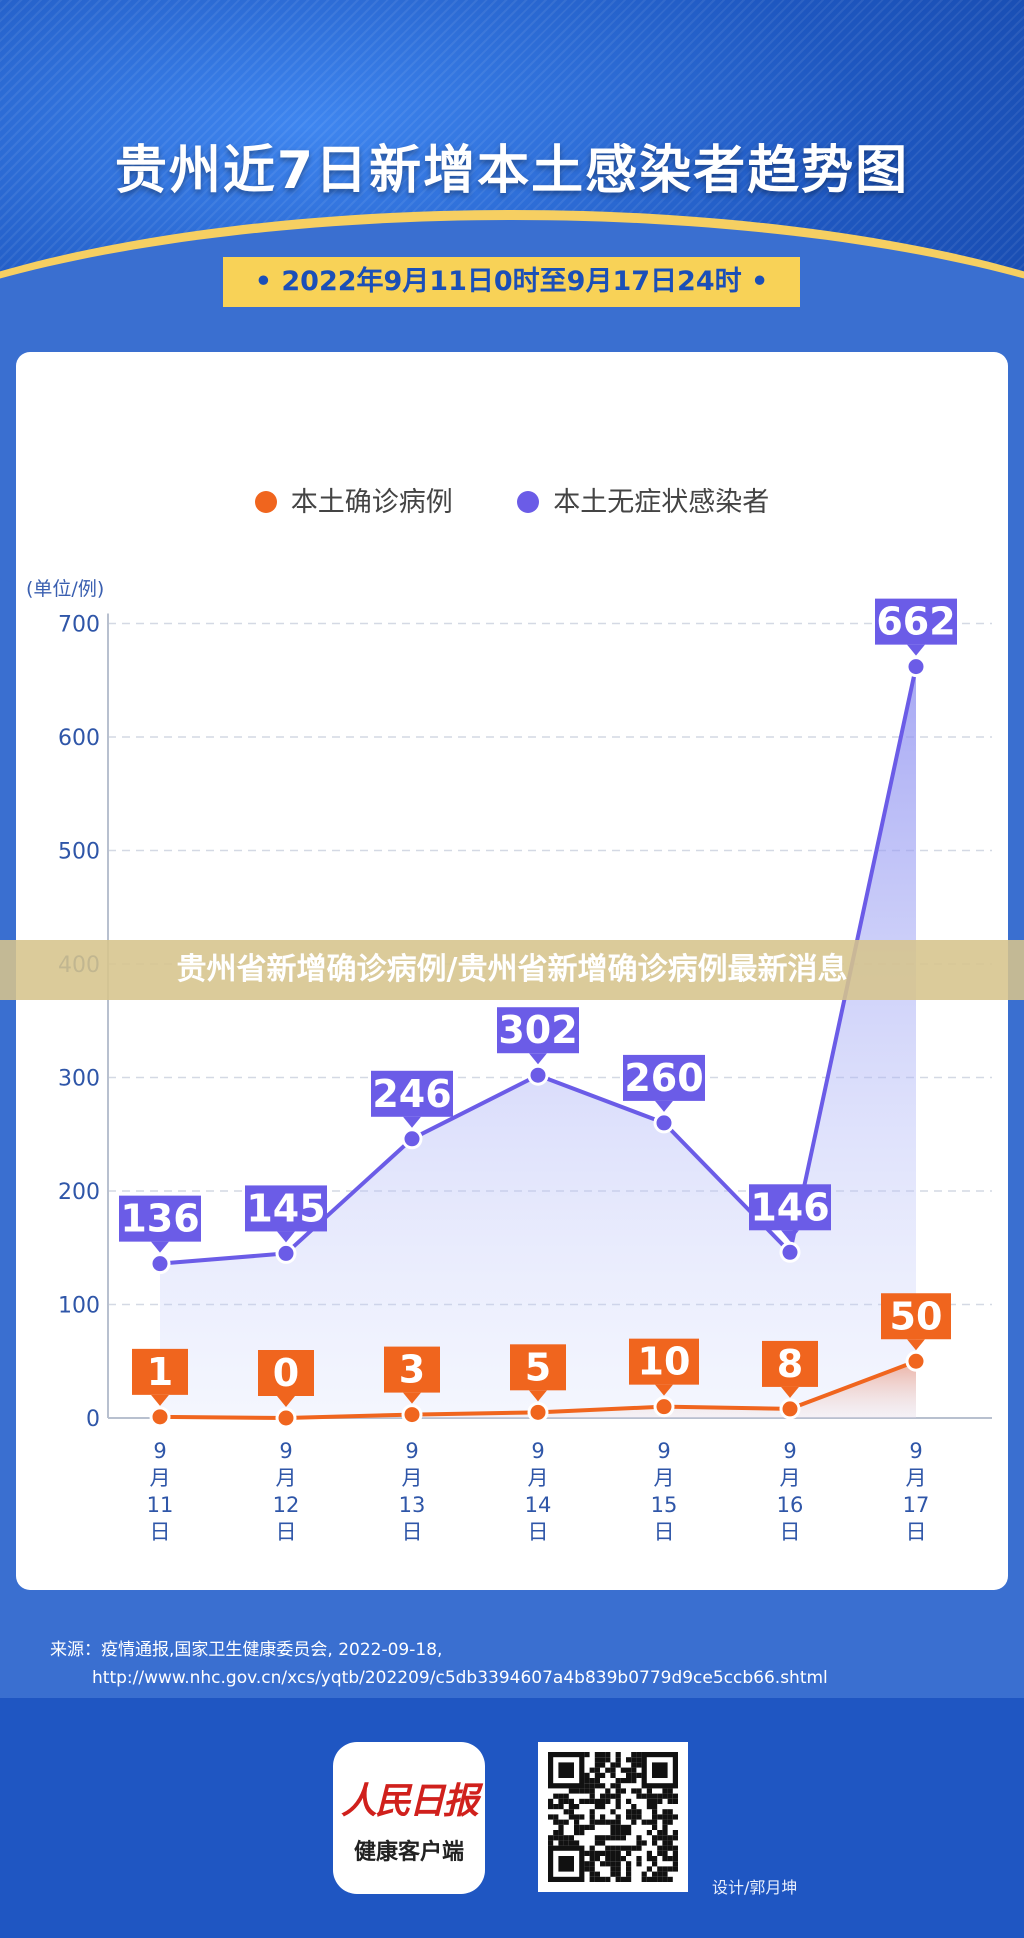 The width and height of the screenshot is (1024, 1938). I want to click on legend-dot-confirmed, so click(265, 502).